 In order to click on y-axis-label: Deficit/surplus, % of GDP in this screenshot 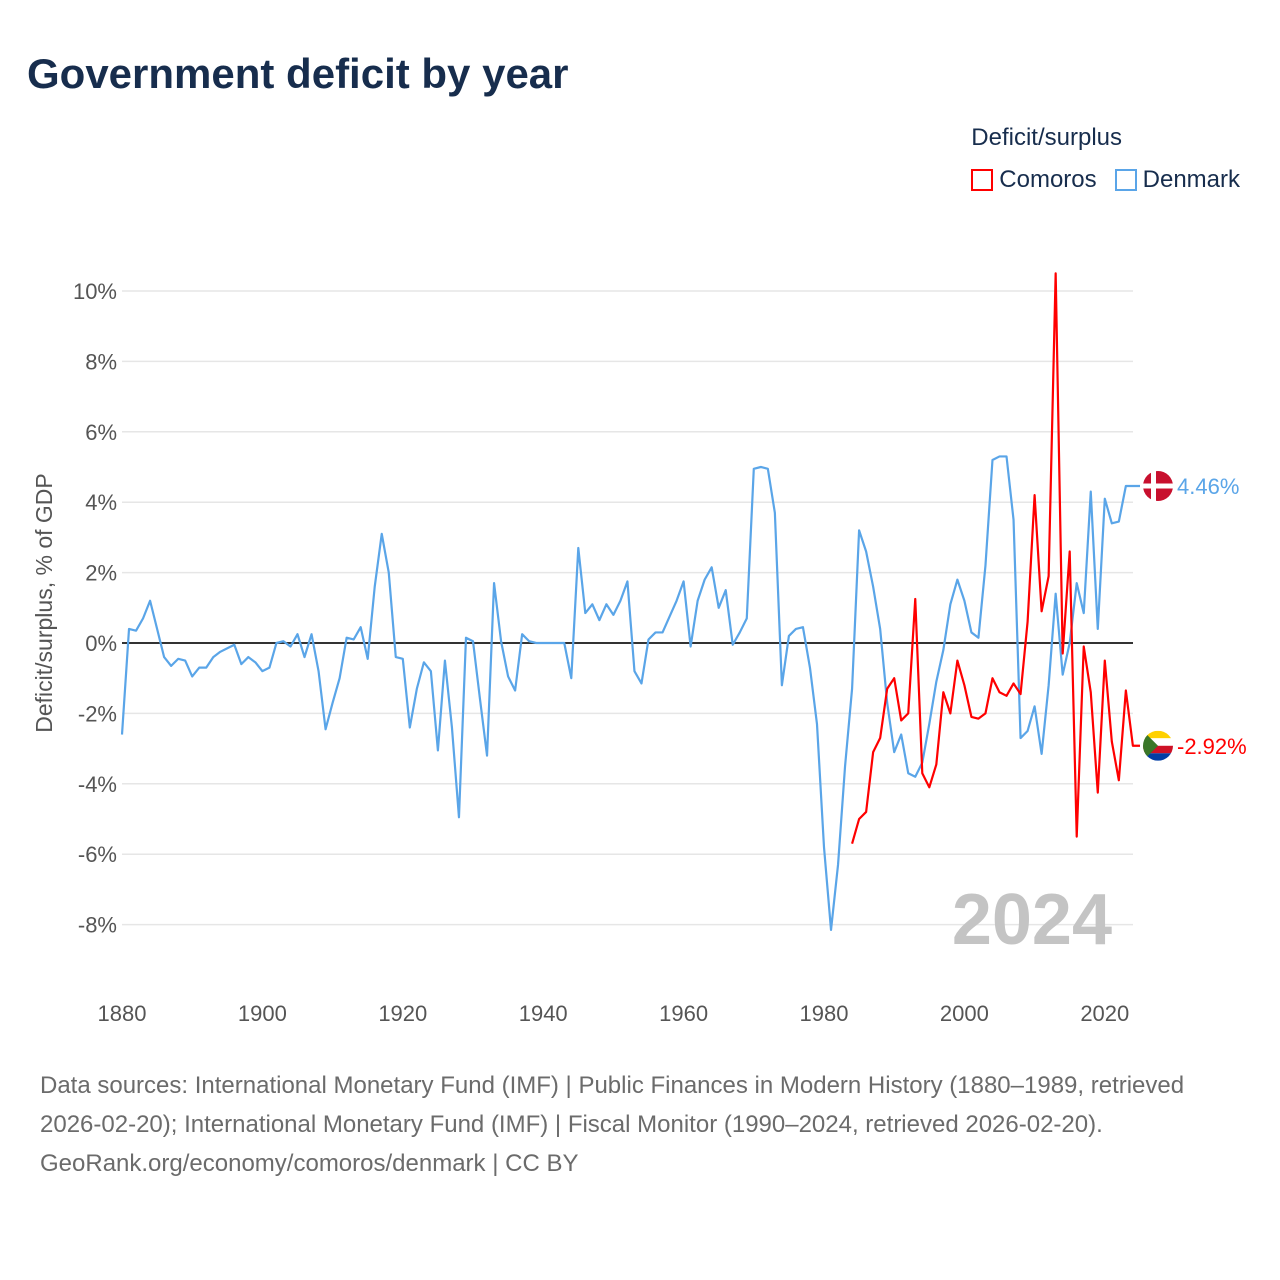, I will do `click(44, 602)`.